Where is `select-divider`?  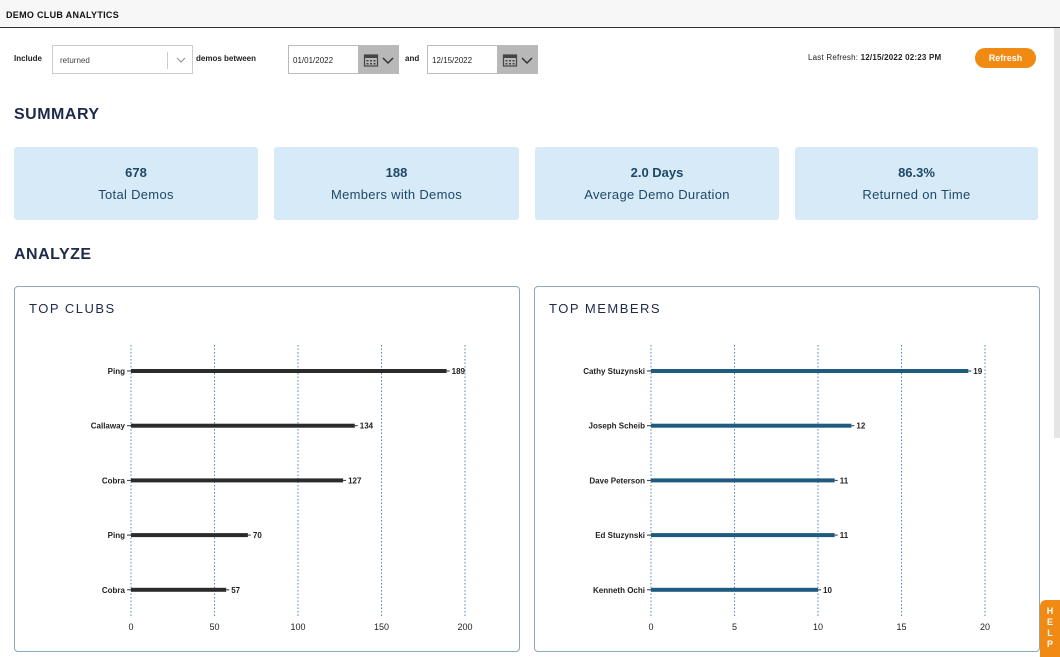 select-divider is located at coordinates (167, 60).